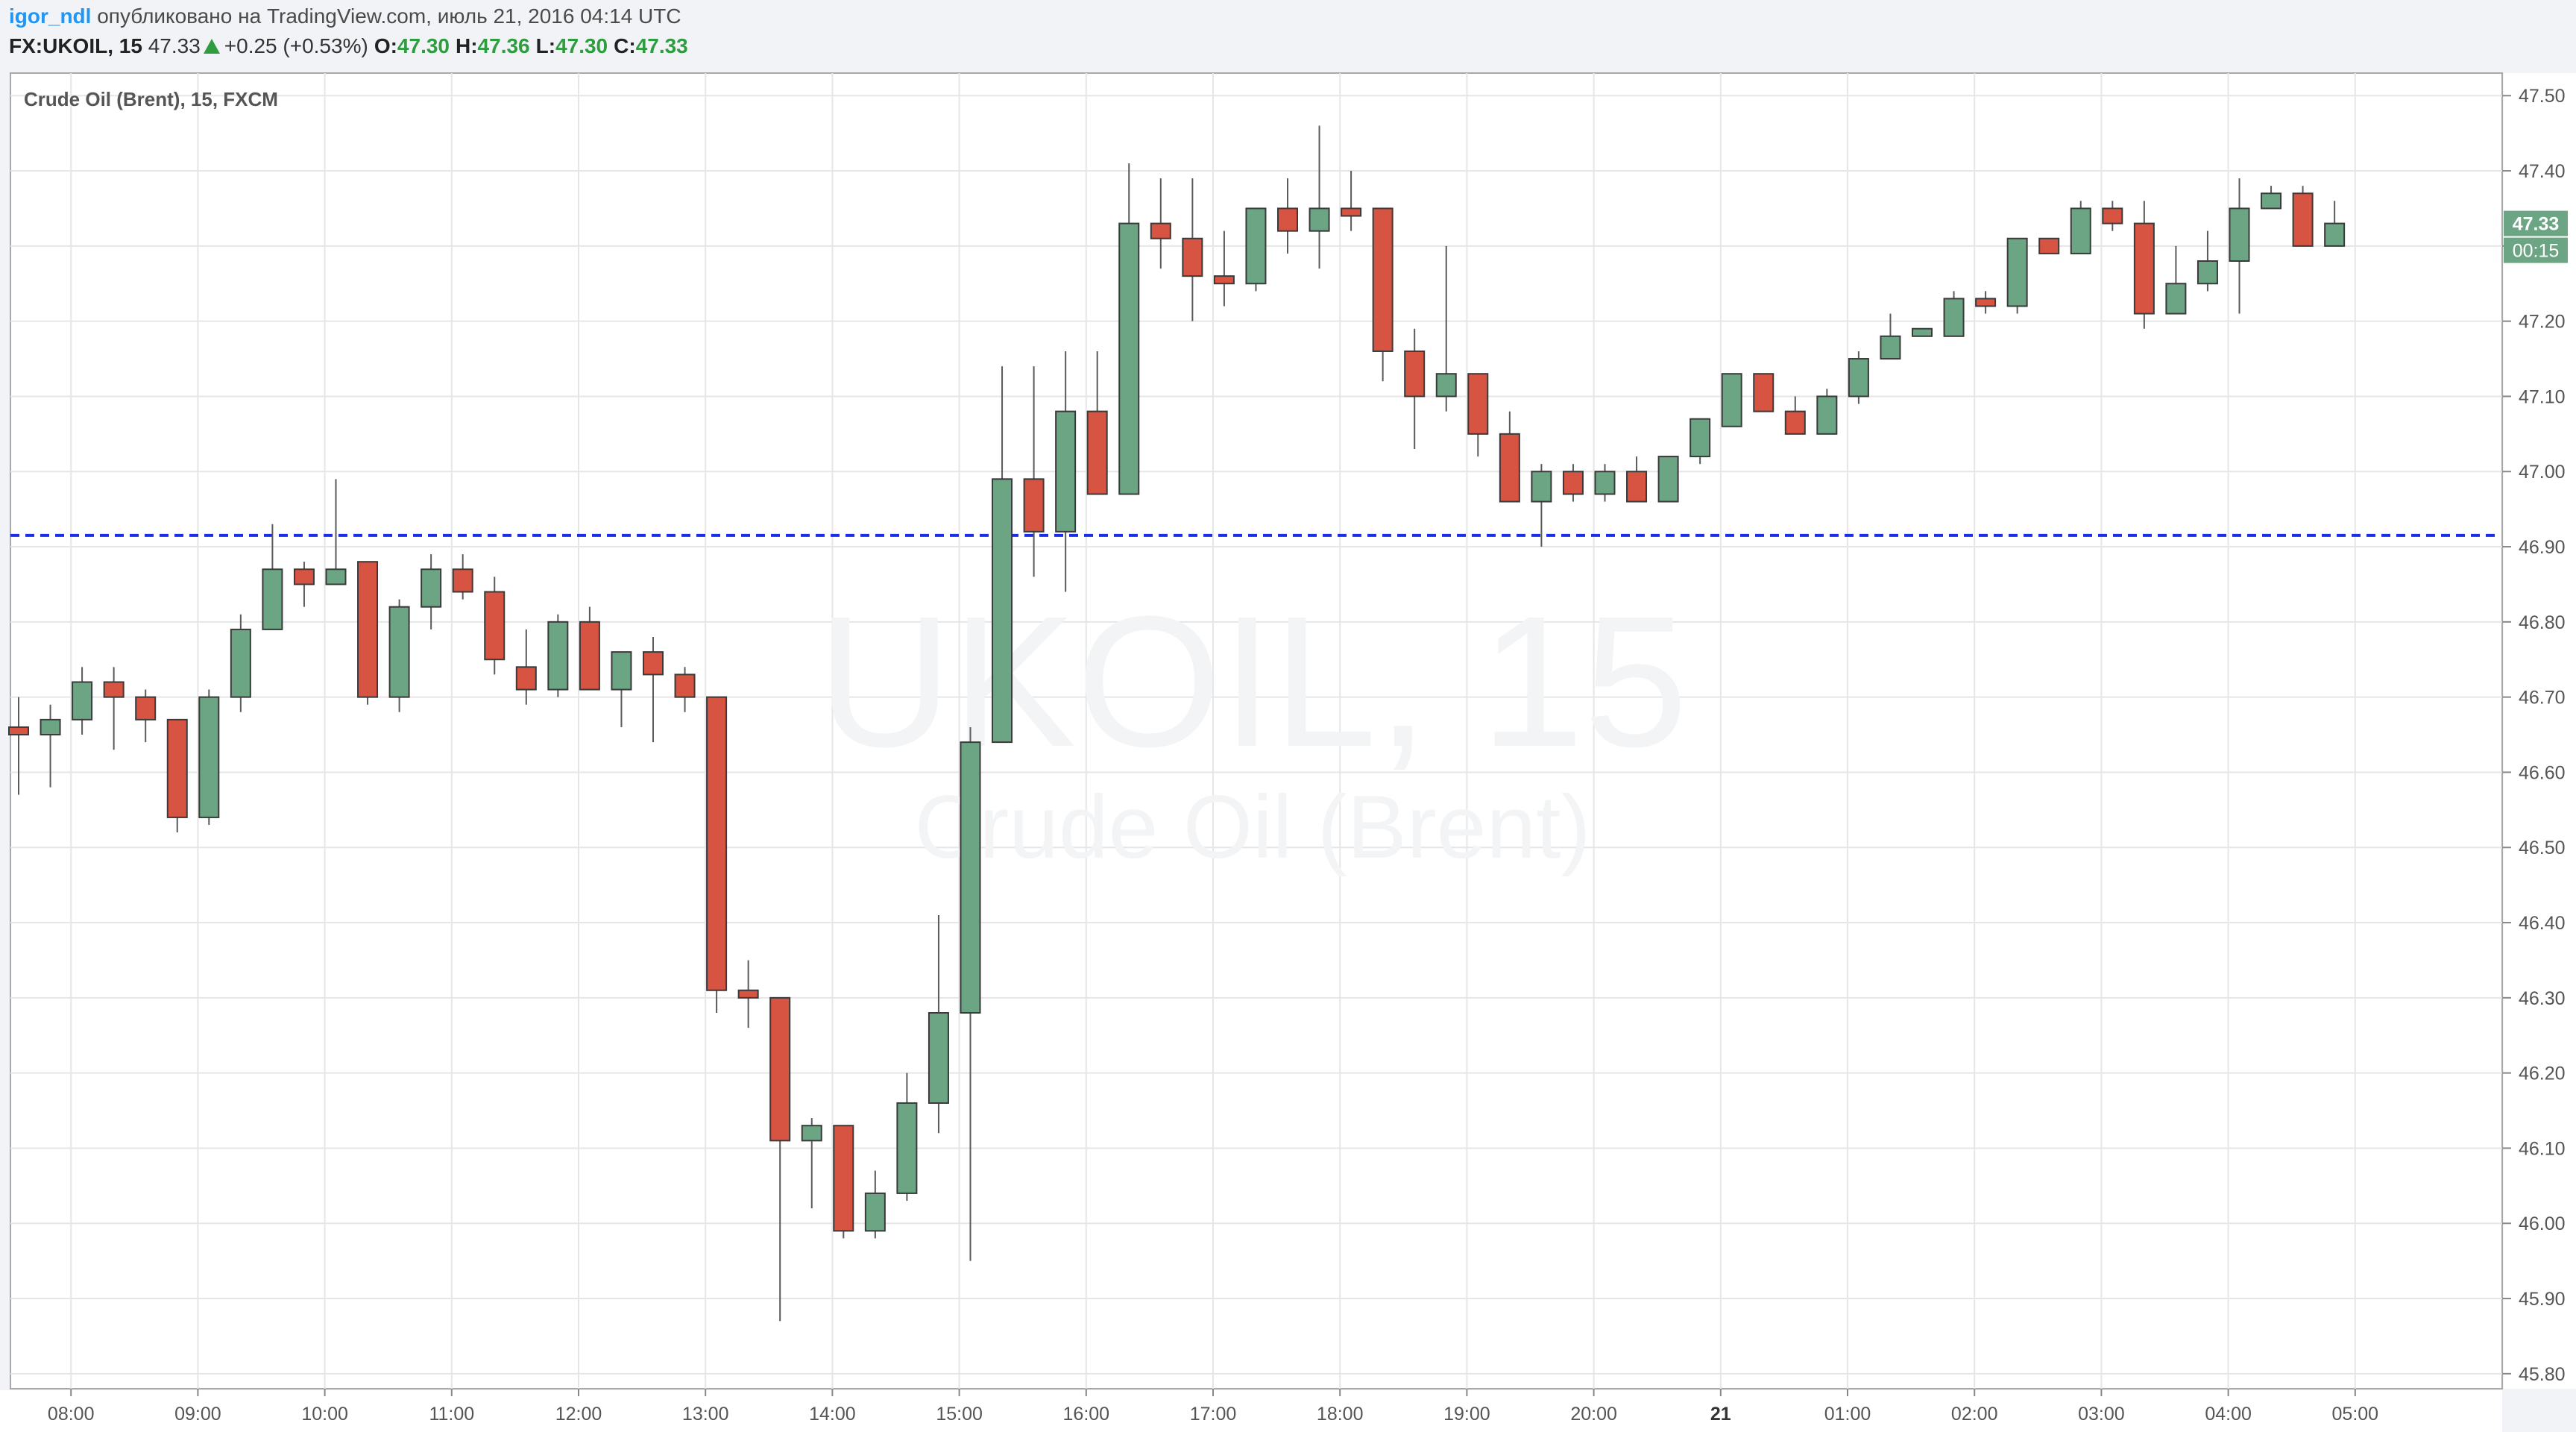 This screenshot has width=2576, height=1432. Describe the element at coordinates (50, 16) in the screenshot. I see `author-link: igor_ndl` at that location.